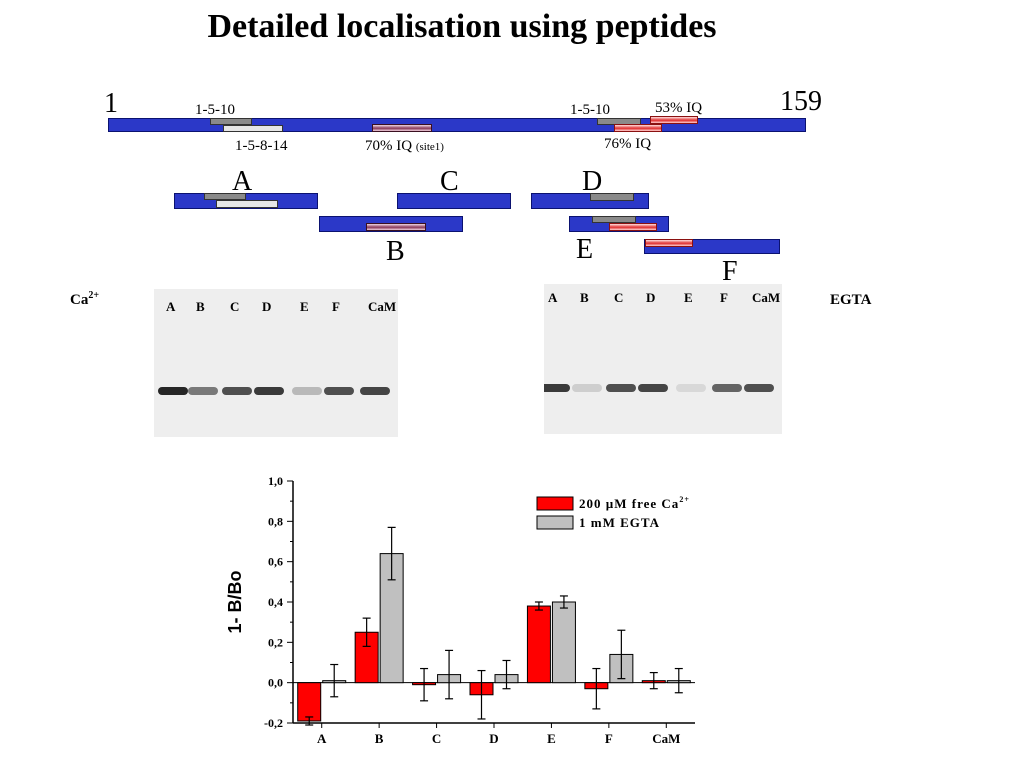 The image size is (1024, 768). What do you see at coordinates (275, 683) in the screenshot?
I see `y-tick-label: 0,0` at bounding box center [275, 683].